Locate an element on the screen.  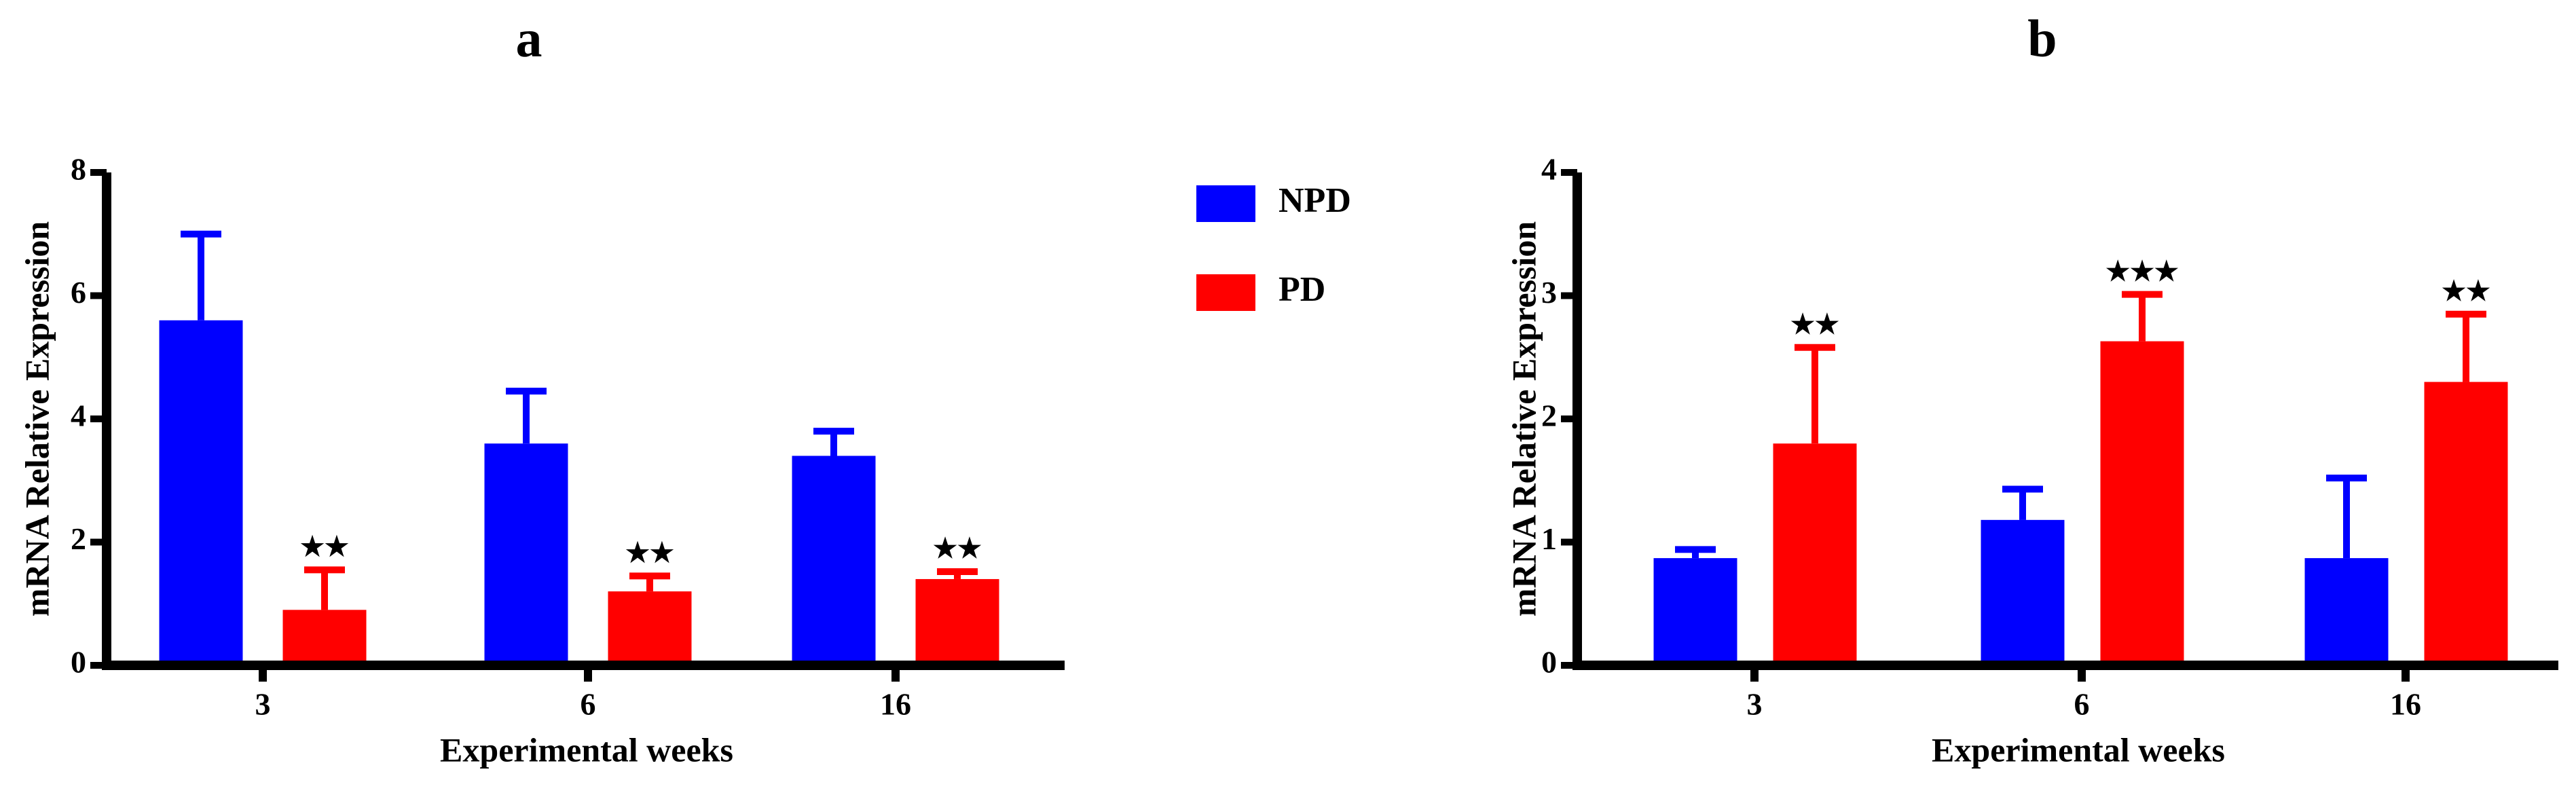
legend-label: PD is located at coordinates (1301, 289).